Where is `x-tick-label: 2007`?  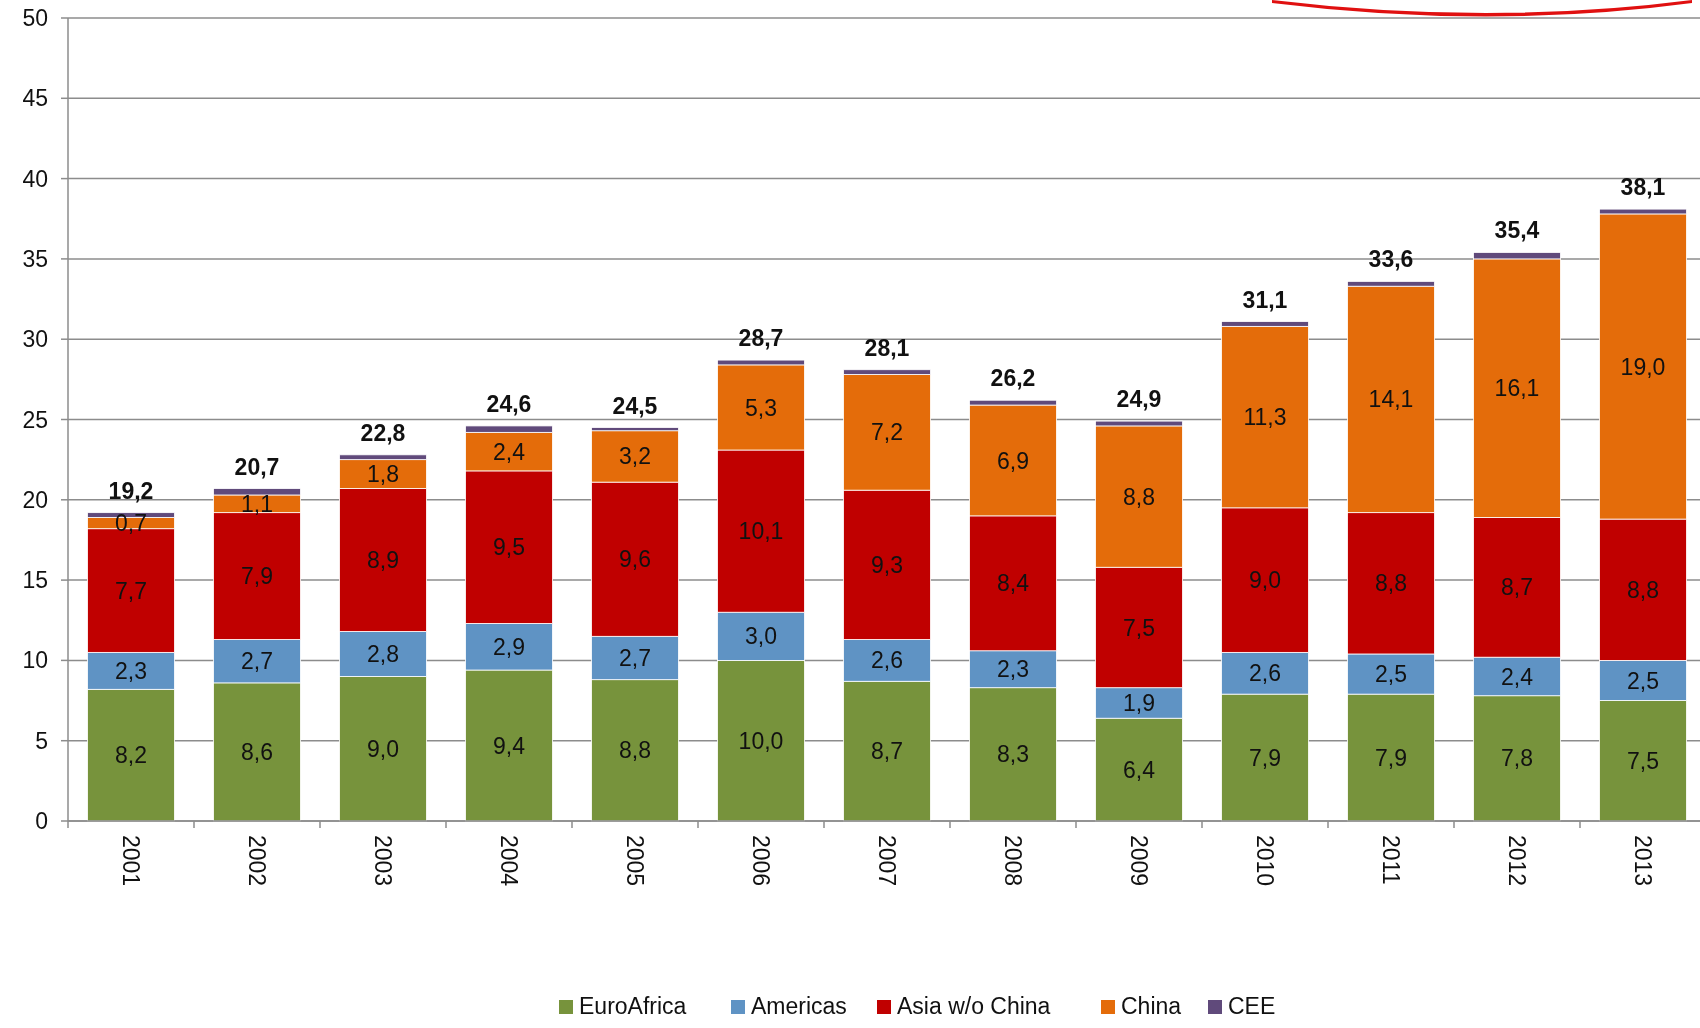
x-tick-label: 2007 is located at coordinates (886, 861).